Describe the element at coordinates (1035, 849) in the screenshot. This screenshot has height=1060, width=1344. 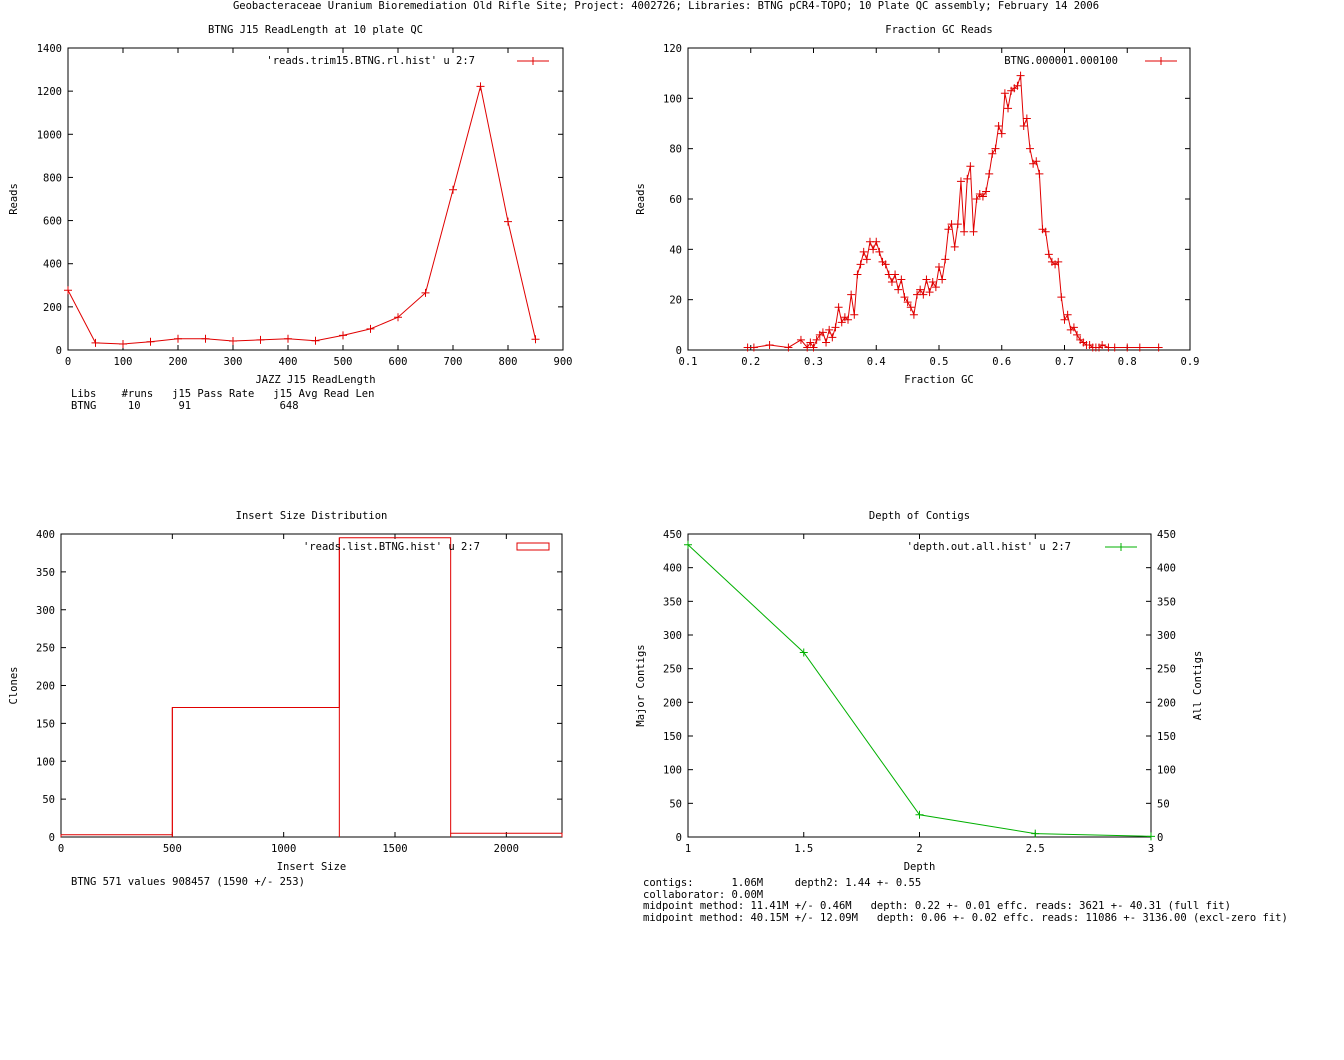
I see `depth-x-tick-label: 2.5` at that location.